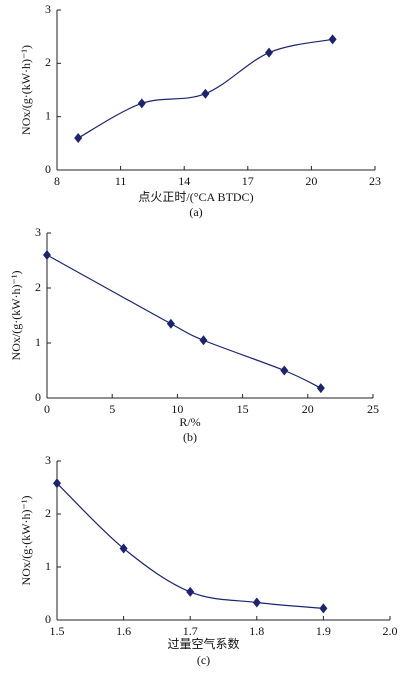 Image resolution: width=404 pixels, height=680 pixels. Describe the element at coordinates (375, 181) in the screenshot. I see `x-tick-label: 23` at that location.